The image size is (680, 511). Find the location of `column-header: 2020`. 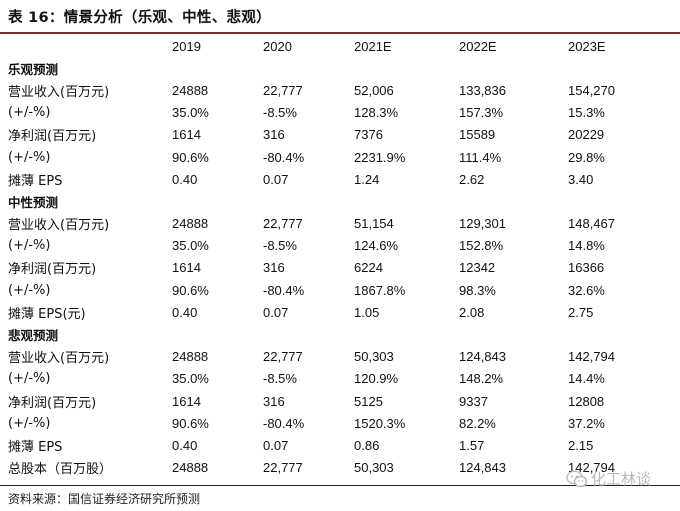

column-header: 2020 is located at coordinates (277, 46).